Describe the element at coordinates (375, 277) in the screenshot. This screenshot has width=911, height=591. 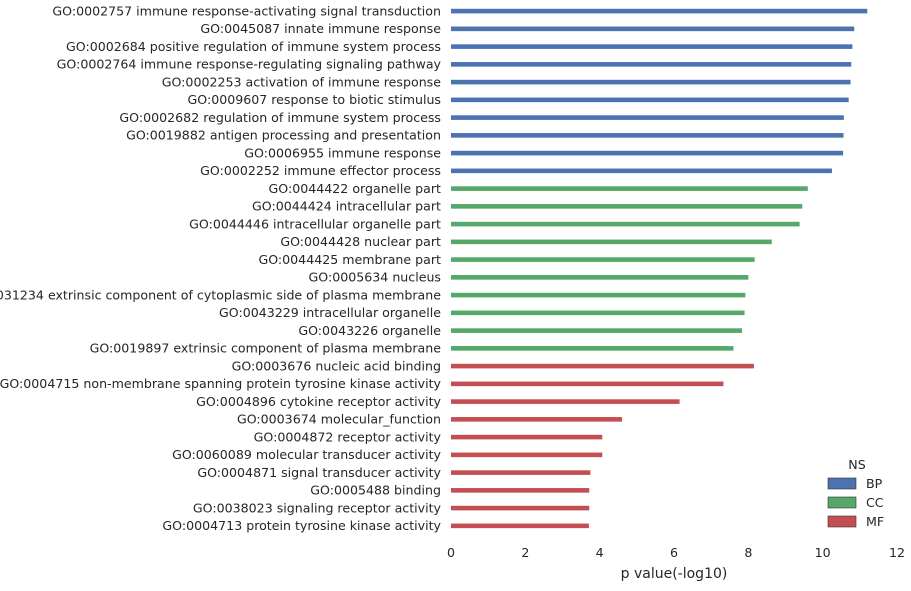
I see `category-label: GO:0005634 nucleus` at that location.